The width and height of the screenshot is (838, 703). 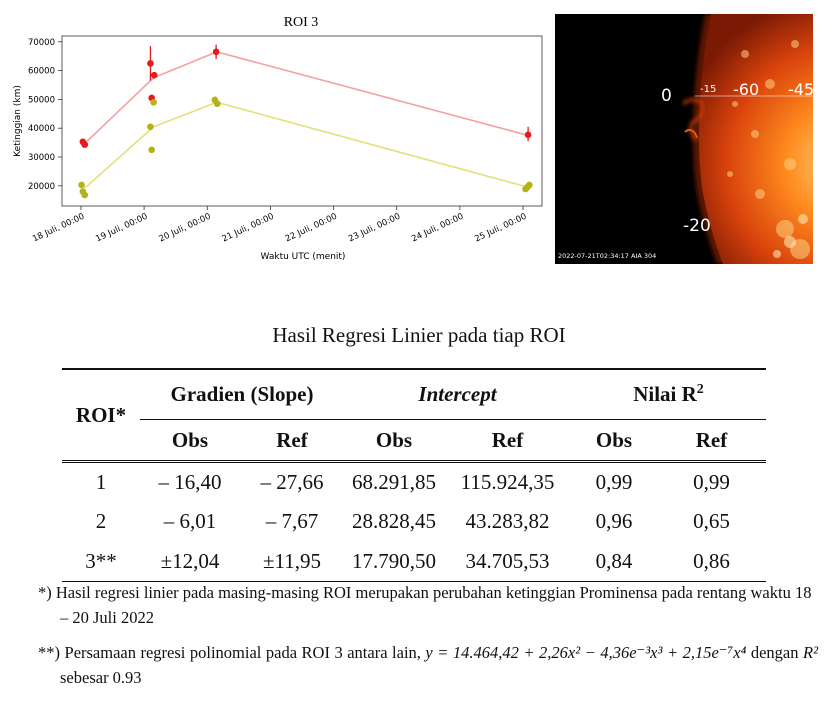 I want to click on y-axis-ticks: 20000 30000 40000 50000 60000 70000, so click(x=45, y=115).